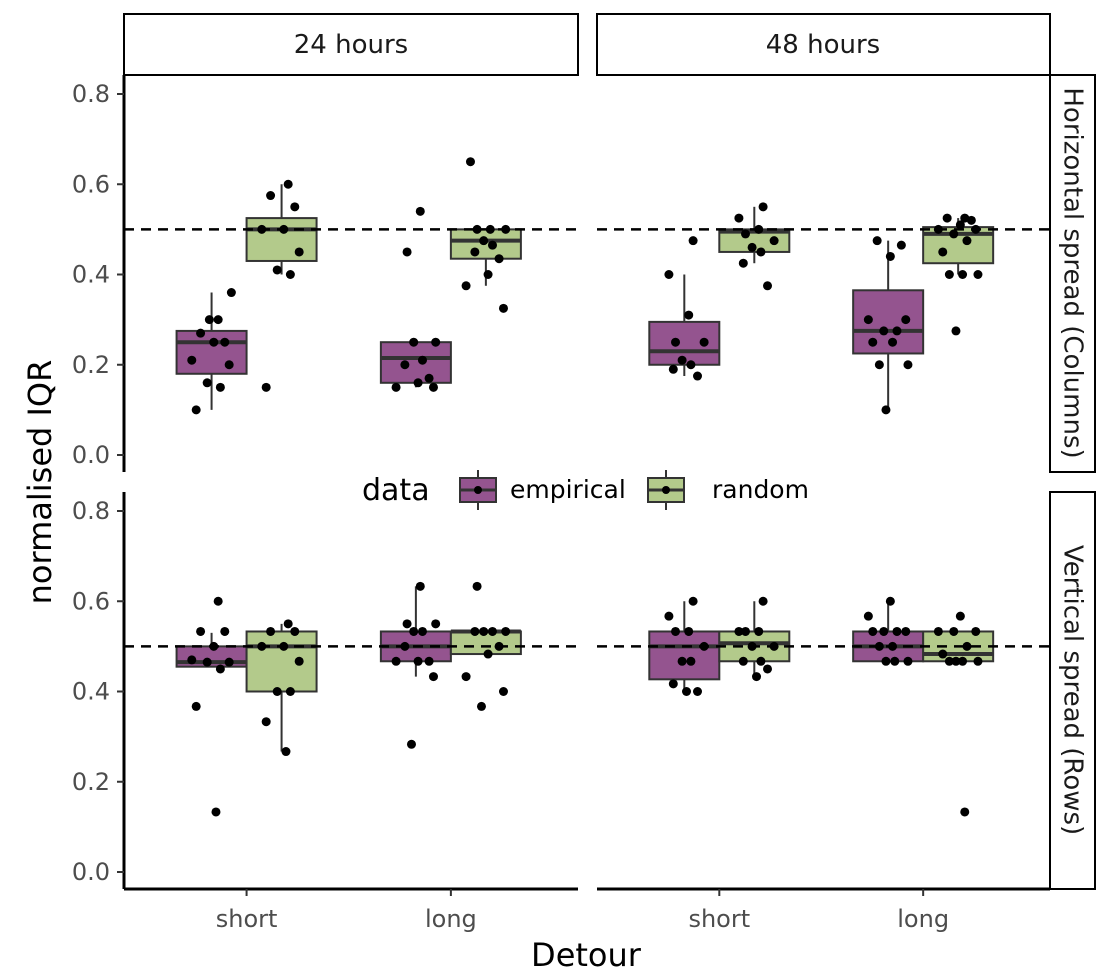 This screenshot has width=1098, height=971. I want to click on y-tick-label: 0.6, so click(91, 601).